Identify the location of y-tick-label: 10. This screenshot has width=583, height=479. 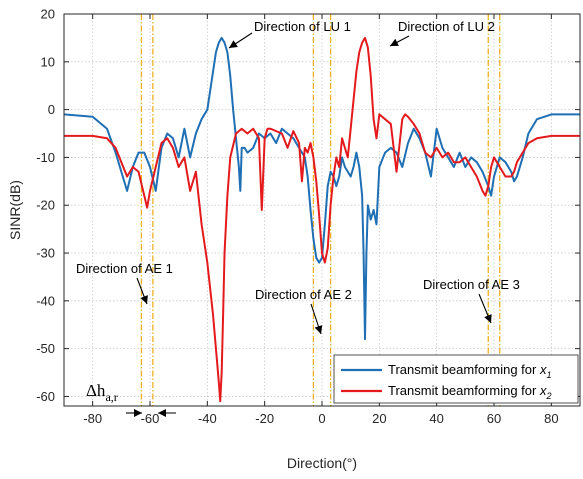
(48, 61).